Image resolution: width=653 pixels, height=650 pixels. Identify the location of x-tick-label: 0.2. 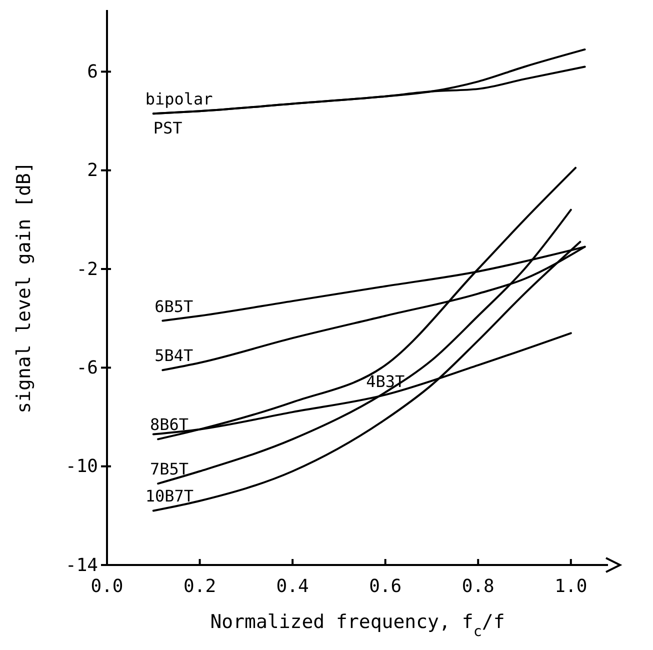
(200, 586).